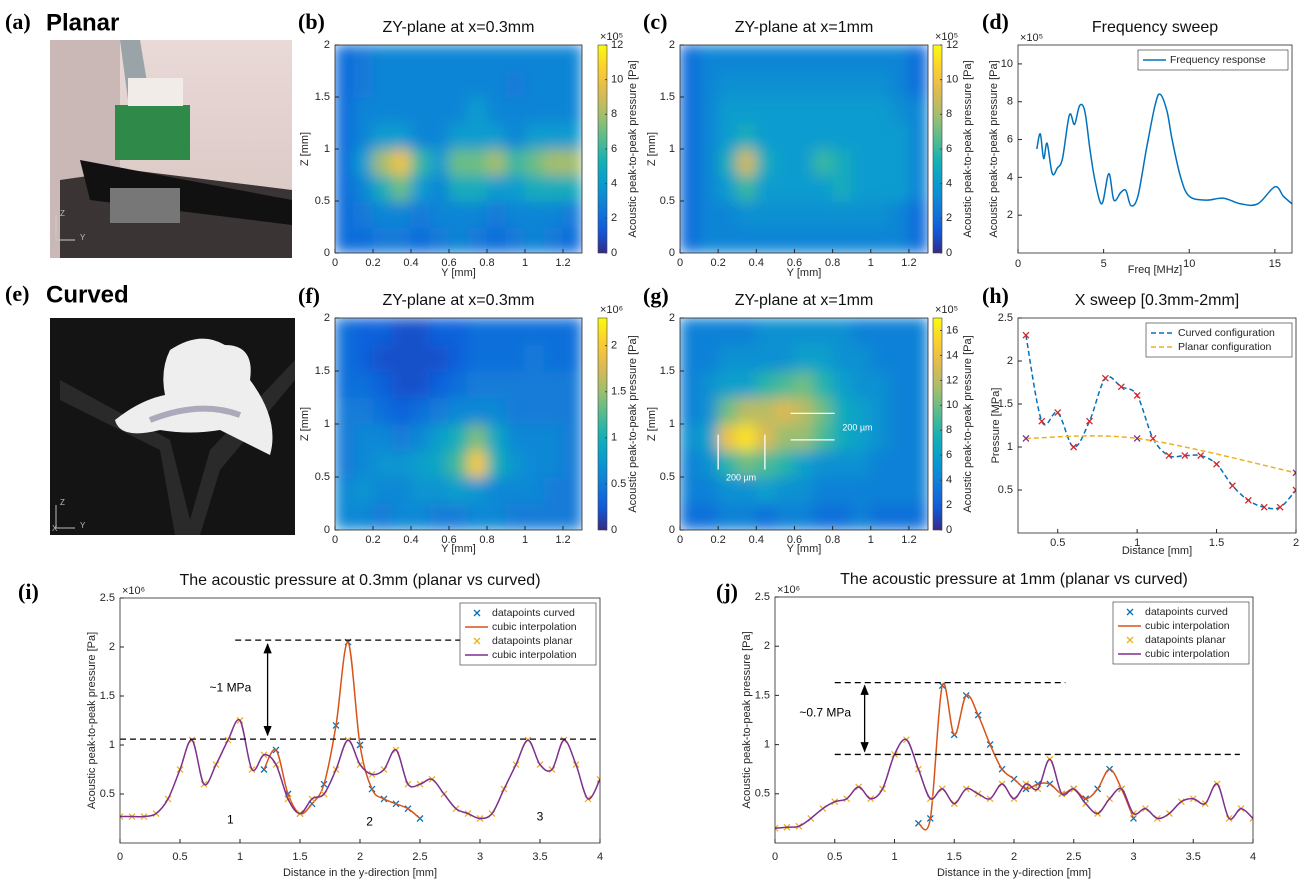 This screenshot has width=1302, height=882. Describe the element at coordinates (656, 295) in the screenshot. I see `panel-label: (g)` at that location.